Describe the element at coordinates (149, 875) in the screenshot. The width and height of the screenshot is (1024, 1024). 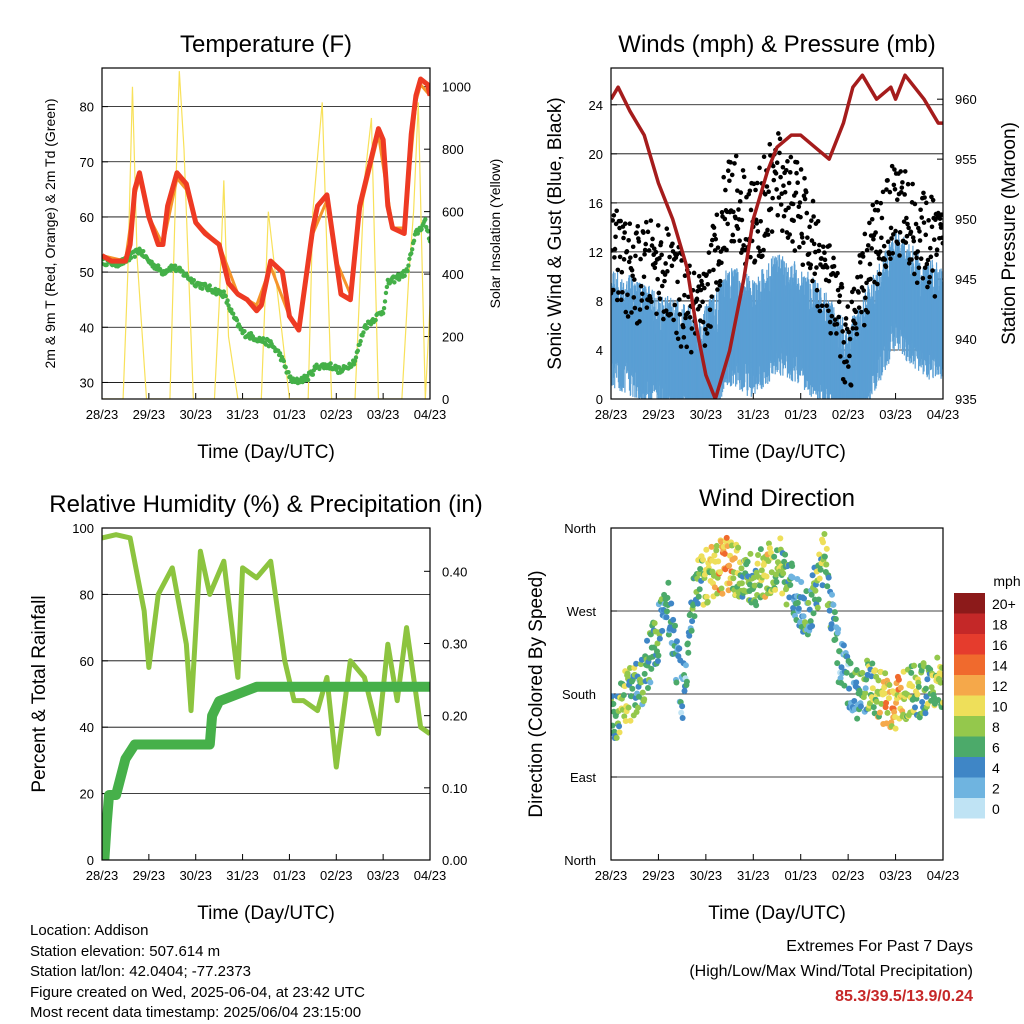
I see `x-tick-label: 29/23` at that location.